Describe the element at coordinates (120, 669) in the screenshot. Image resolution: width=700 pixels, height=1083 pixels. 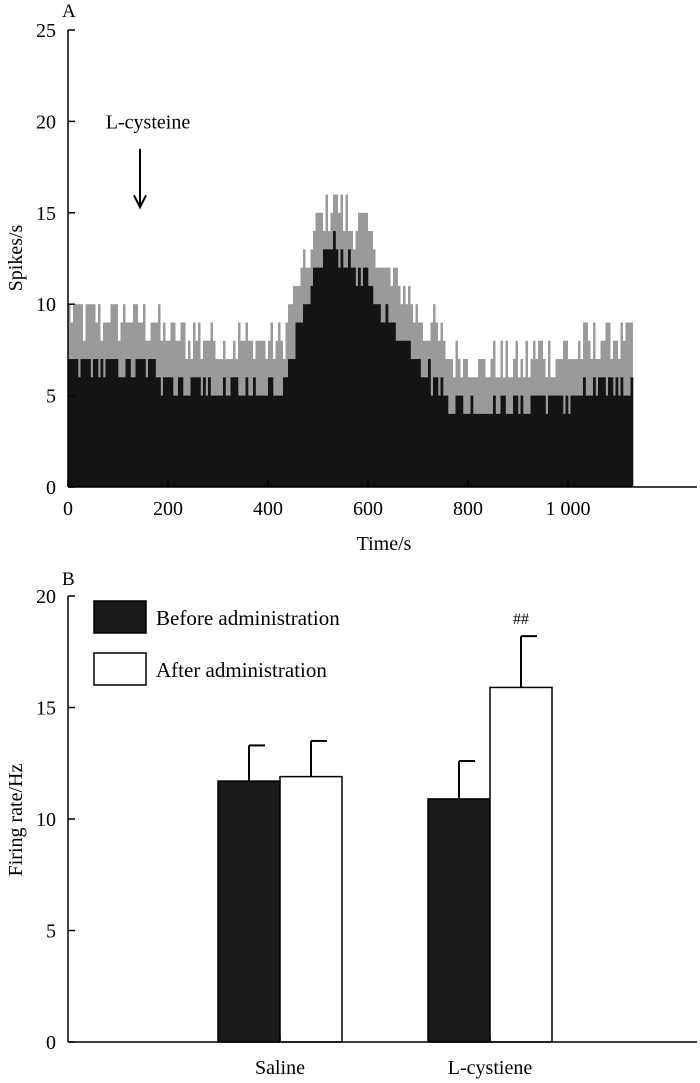
I see `legend-swatch-after` at that location.